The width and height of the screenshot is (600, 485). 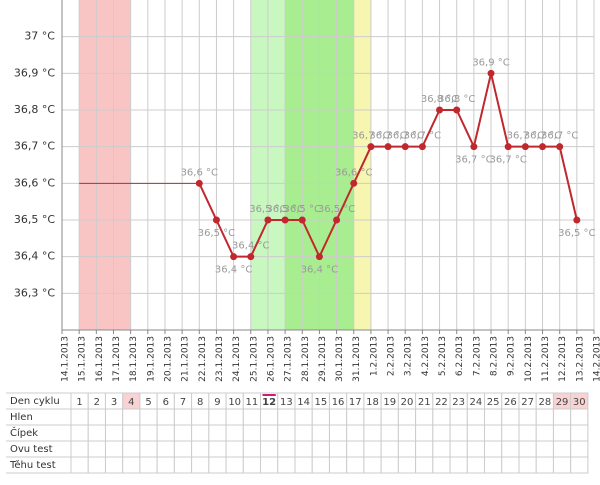 What do you see at coordinates (21, 417) in the screenshot?
I see `row-label: Hlen` at bounding box center [21, 417].